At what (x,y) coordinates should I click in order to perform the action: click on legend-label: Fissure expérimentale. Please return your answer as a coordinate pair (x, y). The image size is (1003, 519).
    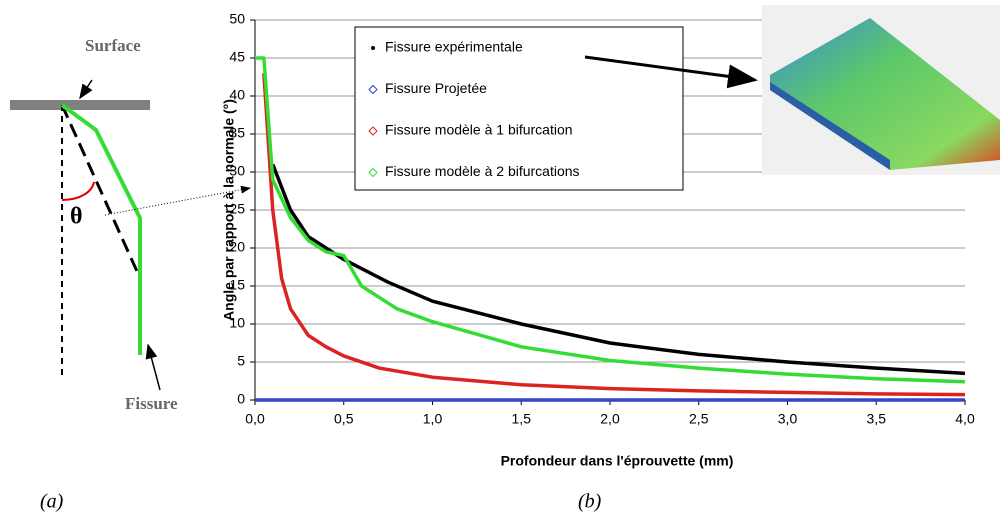
    Looking at the image, I should click on (454, 47).